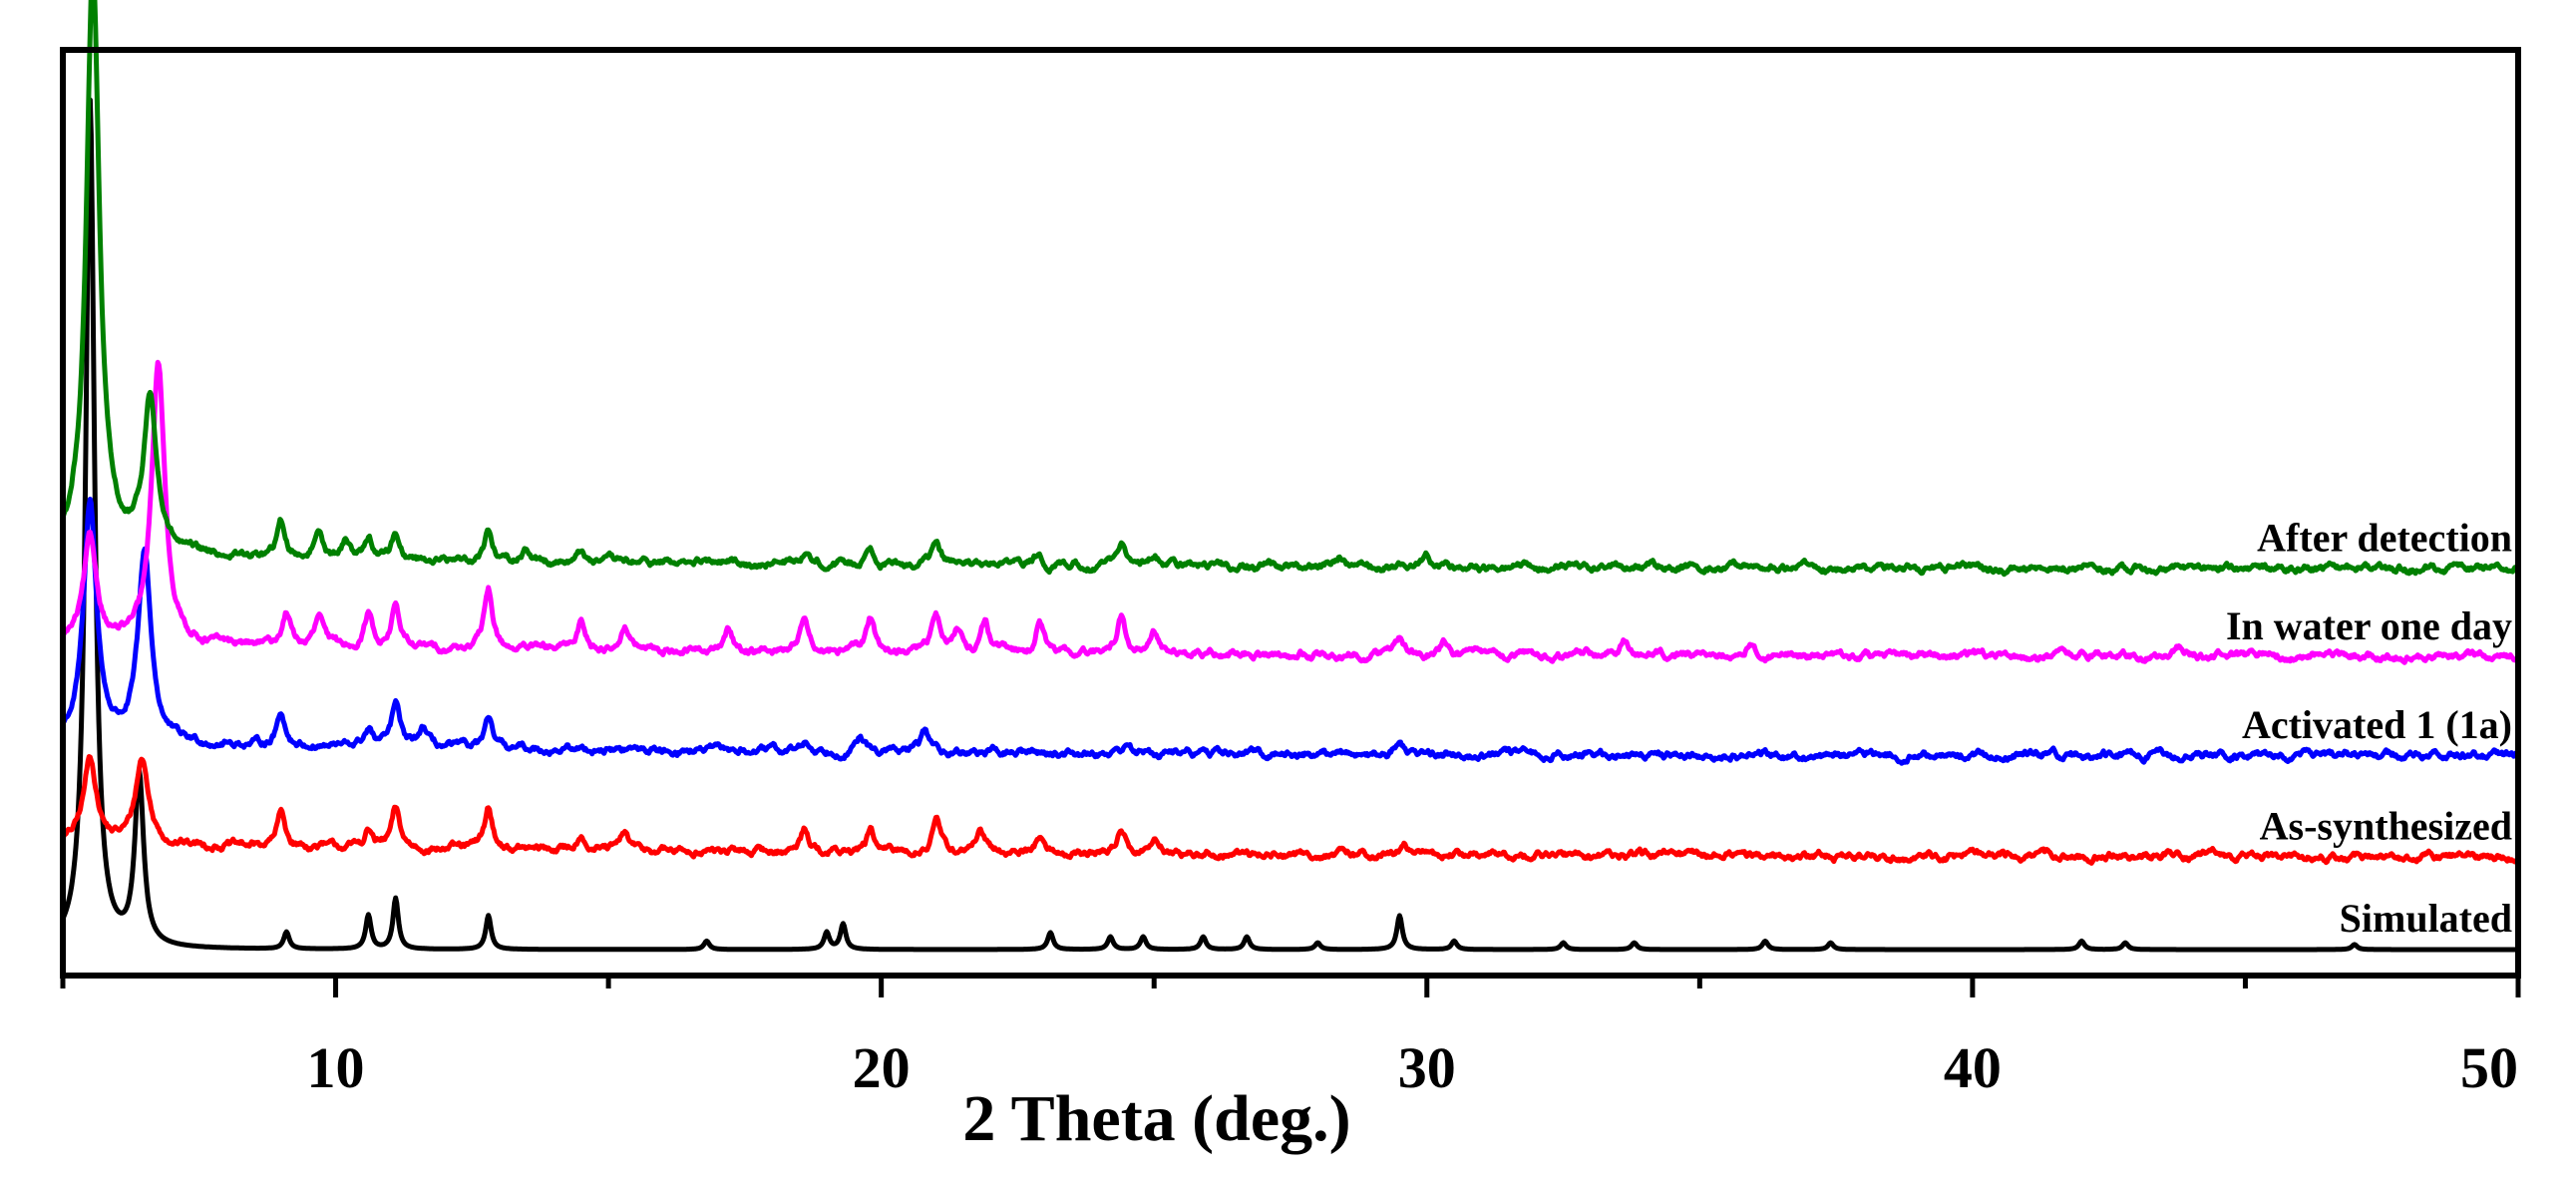 Image resolution: width=2576 pixels, height=1184 pixels. What do you see at coordinates (2369, 625) in the screenshot?
I see `series-label: In water one day` at bounding box center [2369, 625].